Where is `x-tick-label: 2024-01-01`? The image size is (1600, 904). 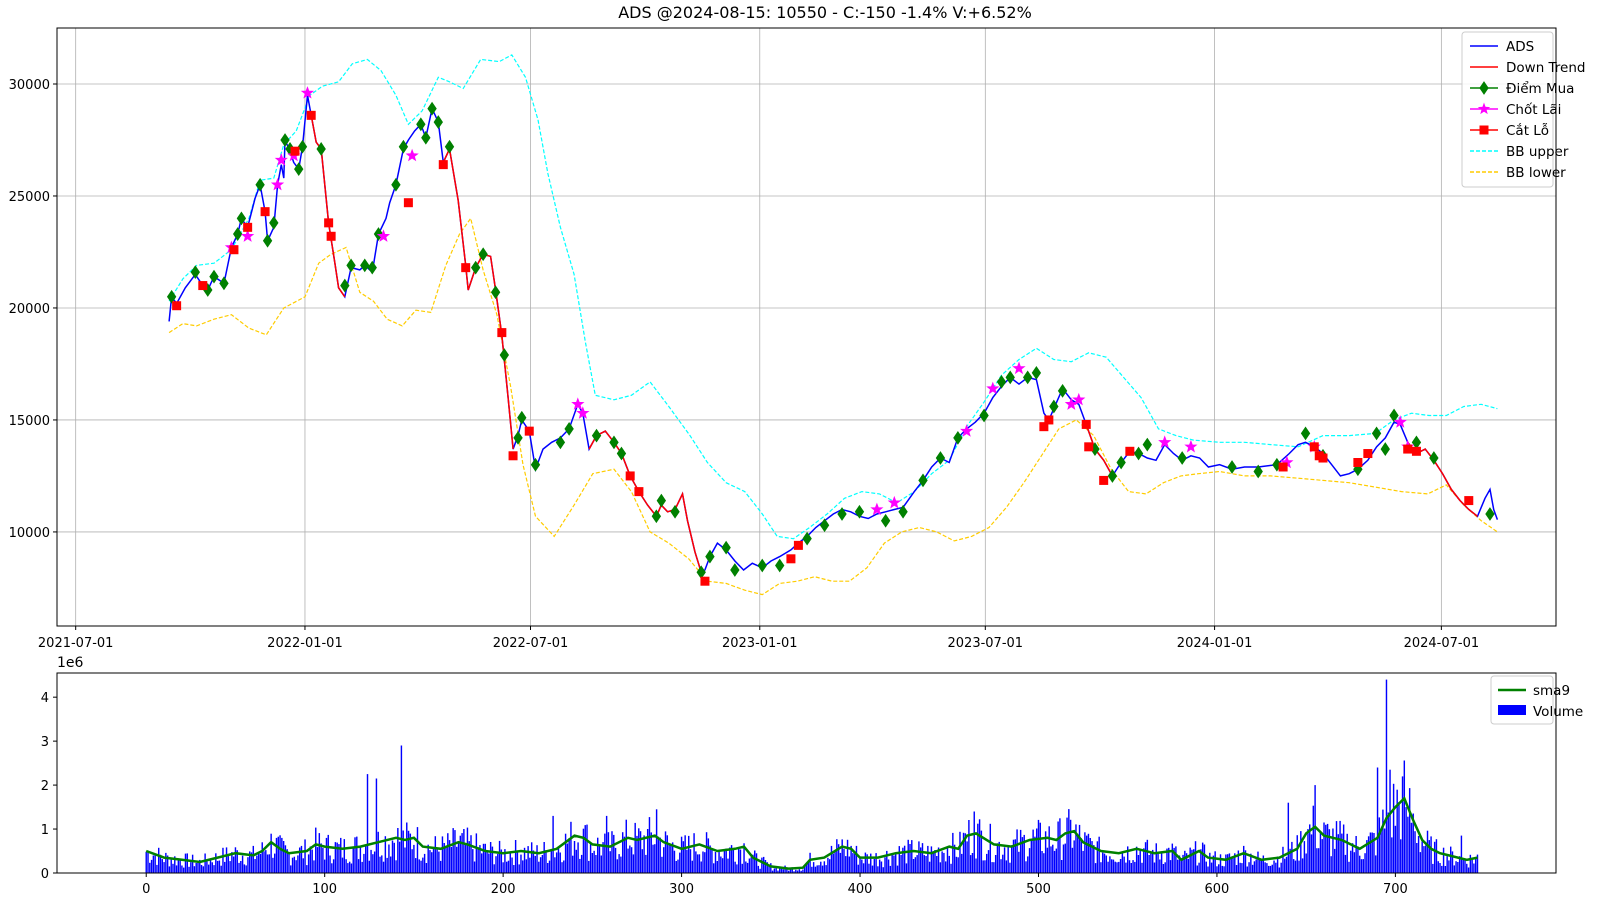 x-tick-label: 2024-01-01 is located at coordinates (1215, 643).